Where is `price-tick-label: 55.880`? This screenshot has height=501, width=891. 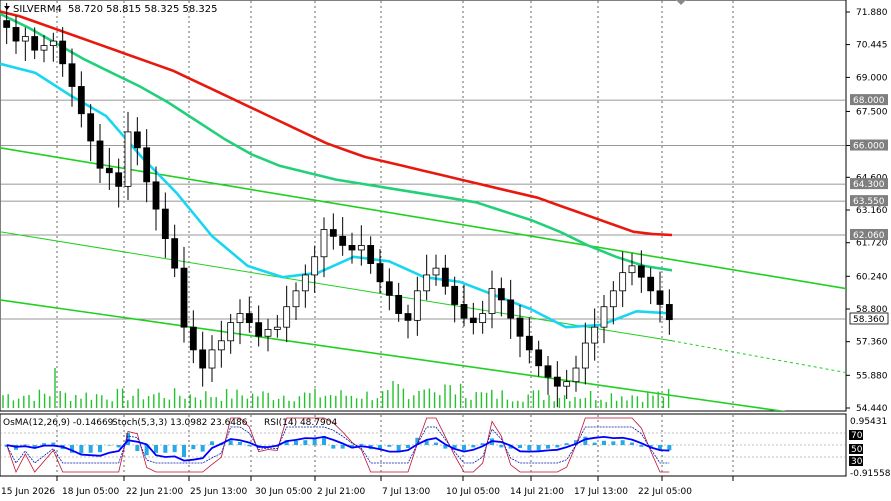 price-tick-label: 55.880 is located at coordinates (872, 376).